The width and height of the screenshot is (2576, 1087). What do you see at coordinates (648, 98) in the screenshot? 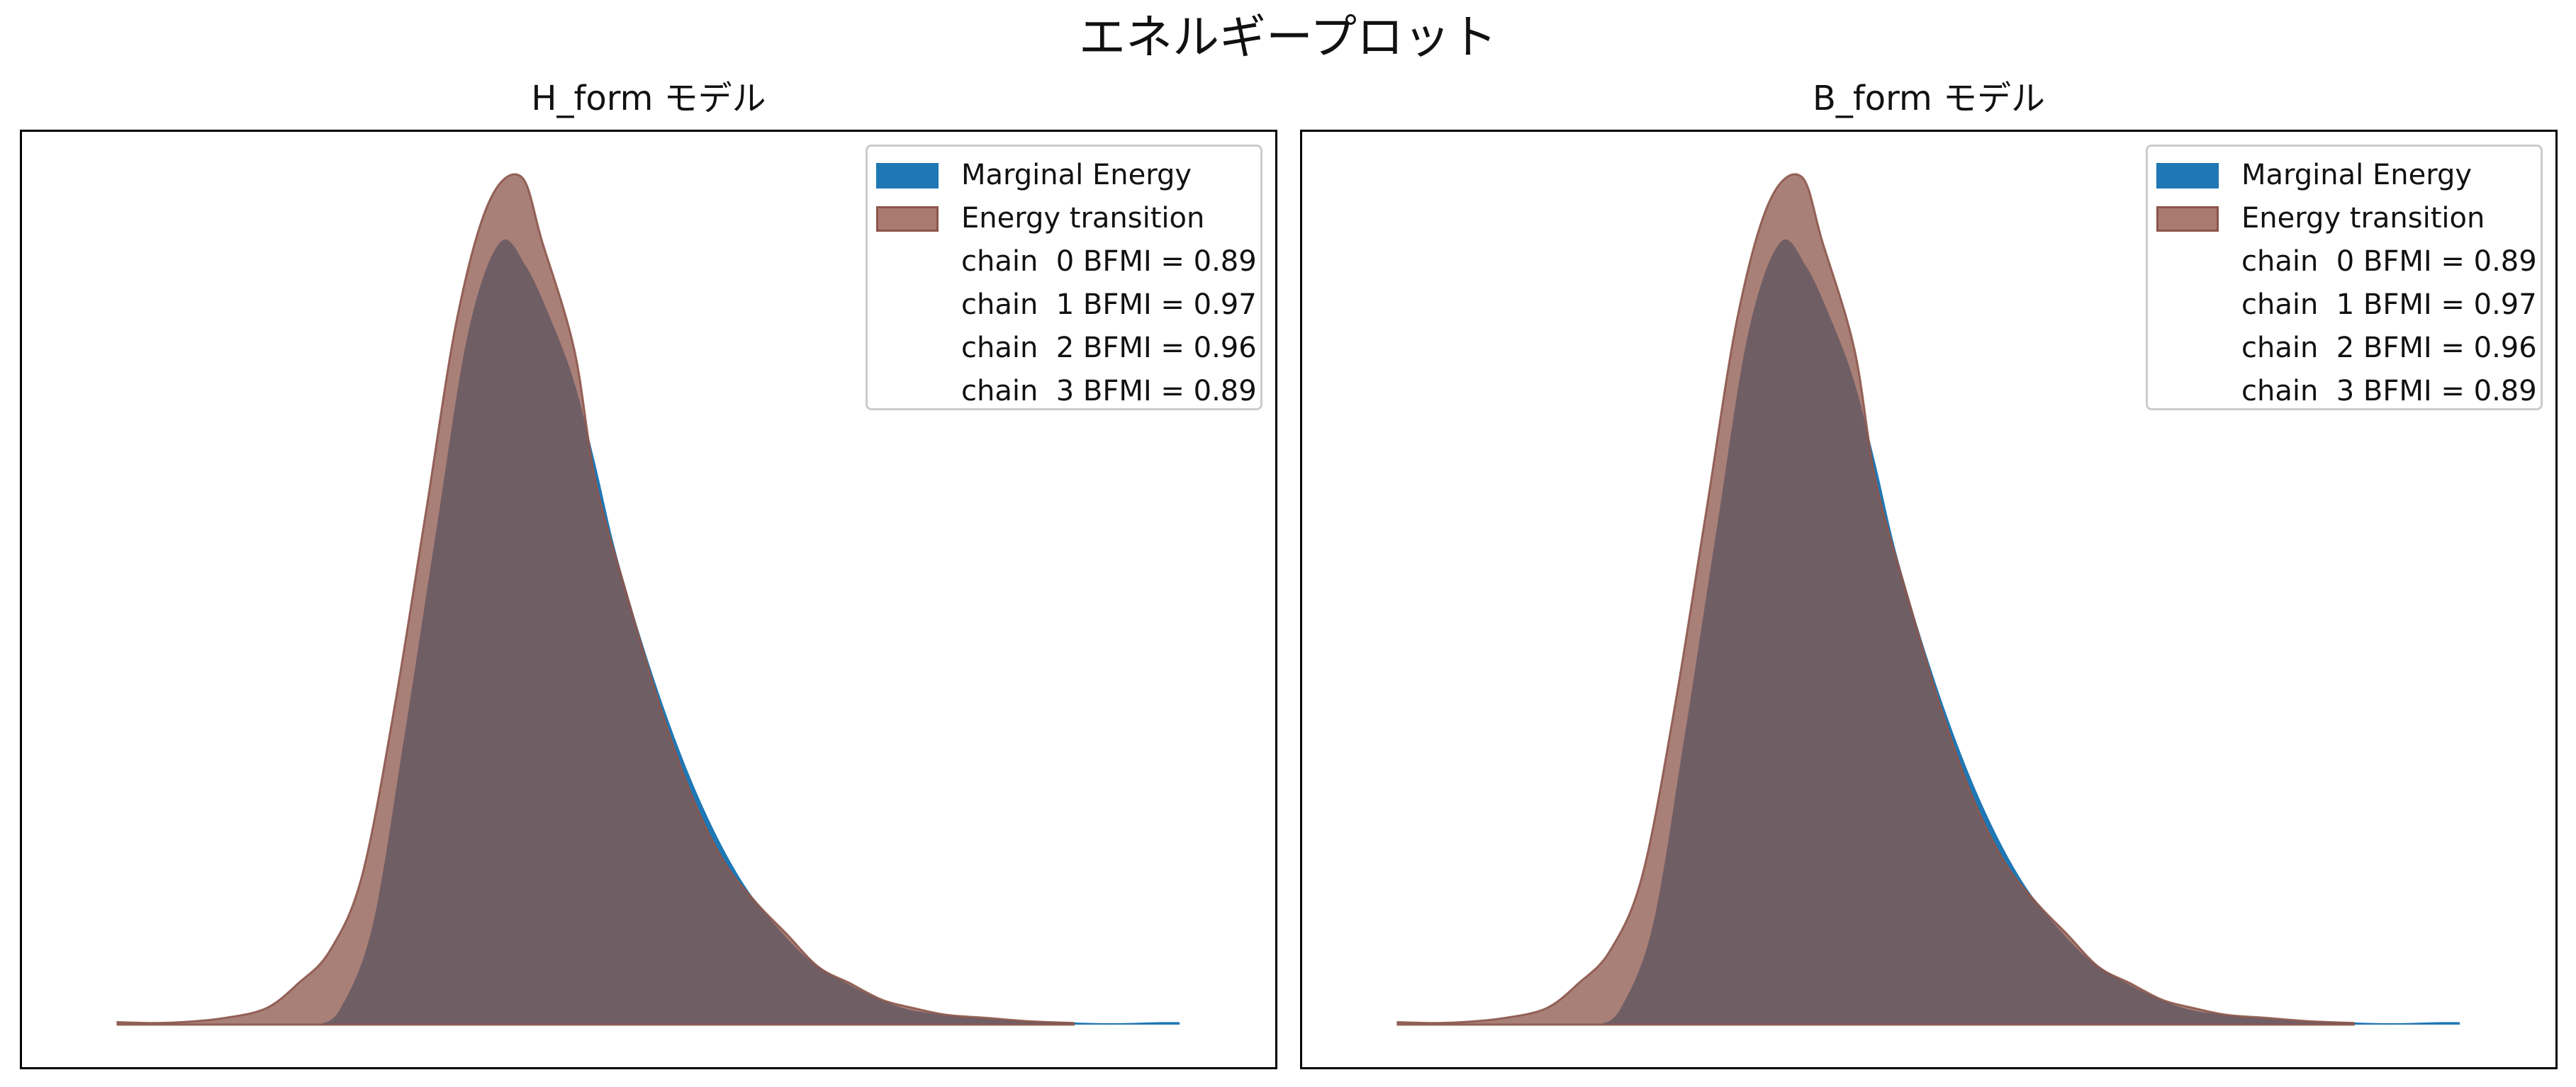
I see `panel-title: H_form モデル` at bounding box center [648, 98].